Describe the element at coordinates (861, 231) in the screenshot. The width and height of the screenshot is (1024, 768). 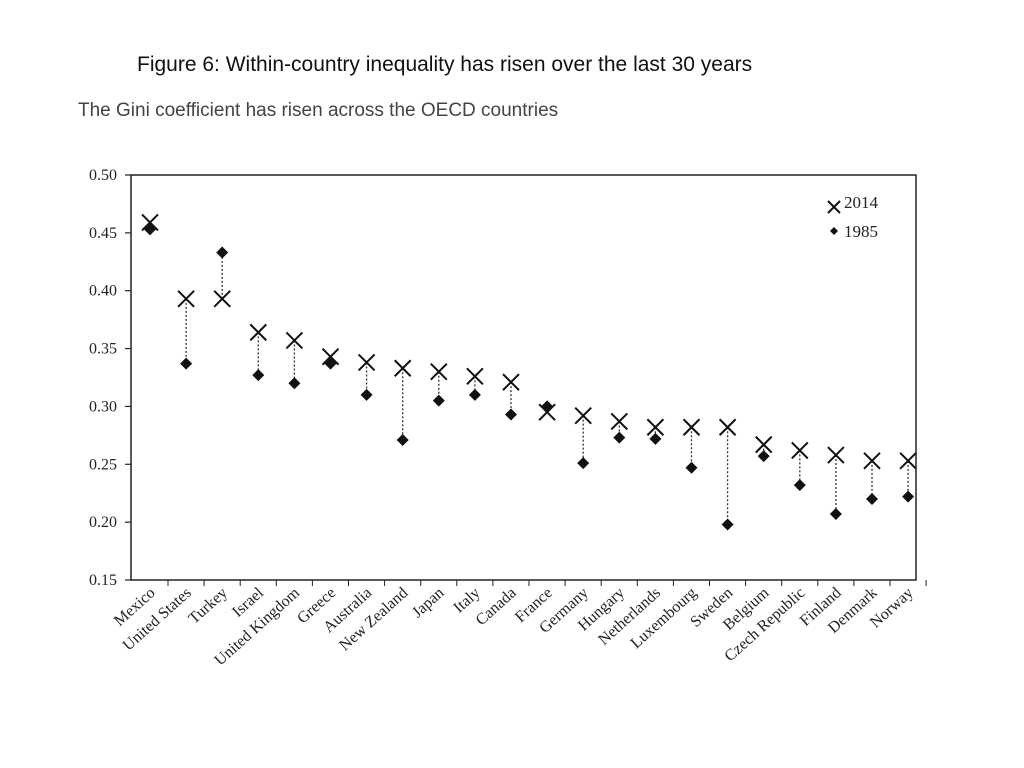
I see `legend-label-1985: 1985` at that location.